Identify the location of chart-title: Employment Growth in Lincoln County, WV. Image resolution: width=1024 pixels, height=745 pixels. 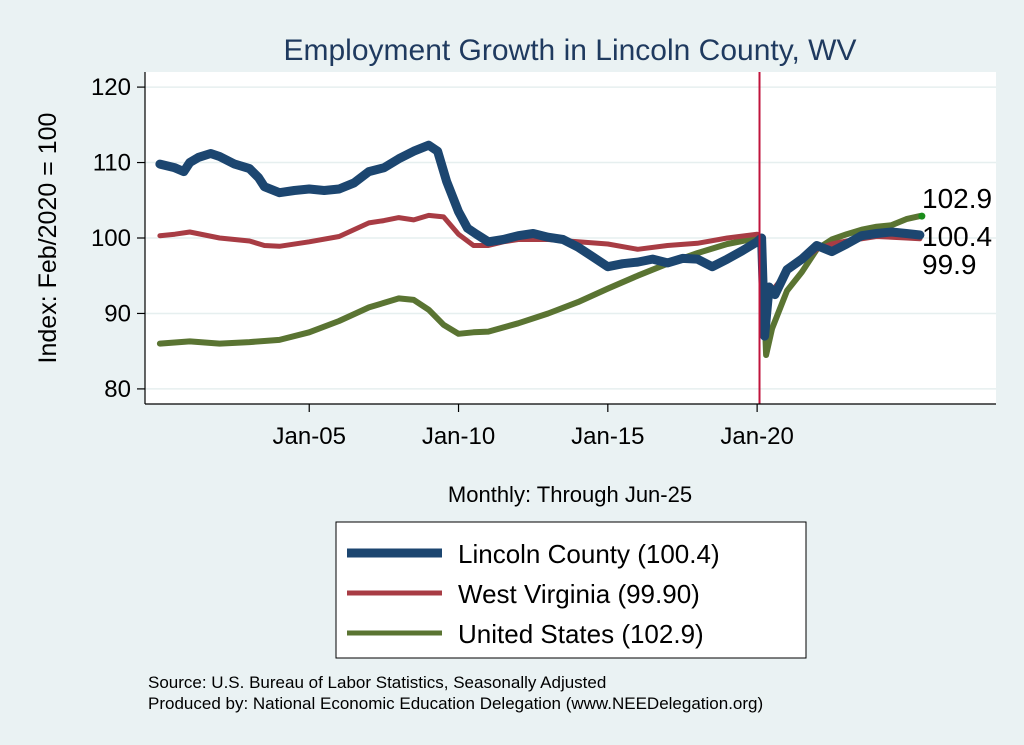
(569, 50).